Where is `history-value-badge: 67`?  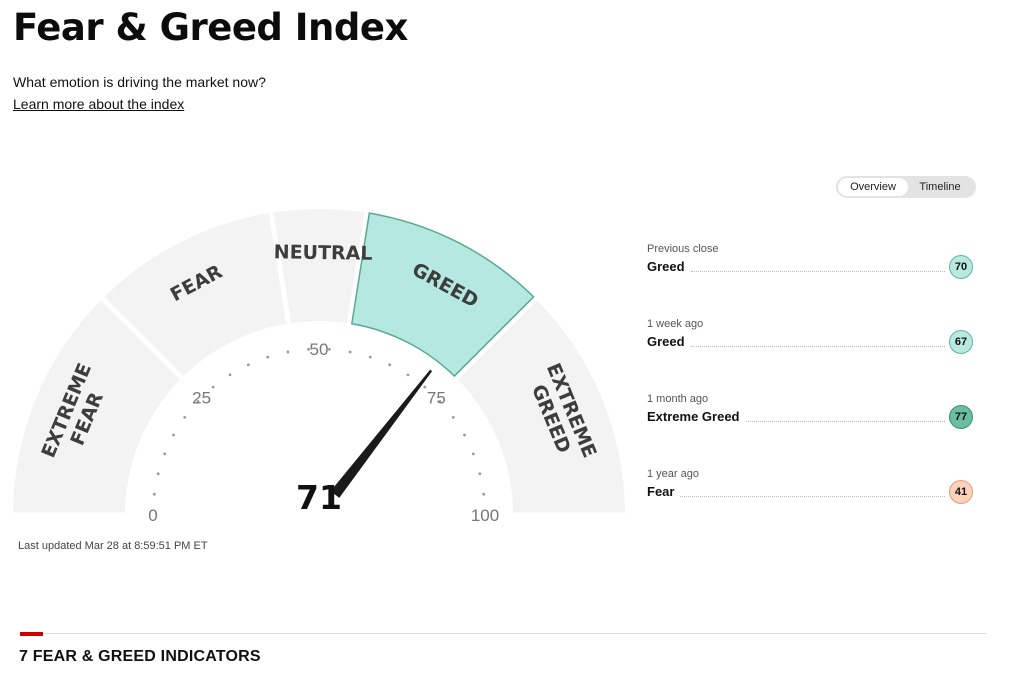
history-value-badge: 67 is located at coordinates (961, 342).